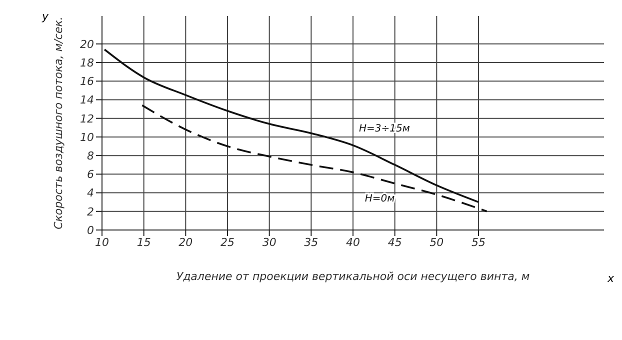 The height and width of the screenshot is (340, 622). What do you see at coordinates (90, 211) in the screenshot?
I see `y-tick-label: 2` at bounding box center [90, 211].